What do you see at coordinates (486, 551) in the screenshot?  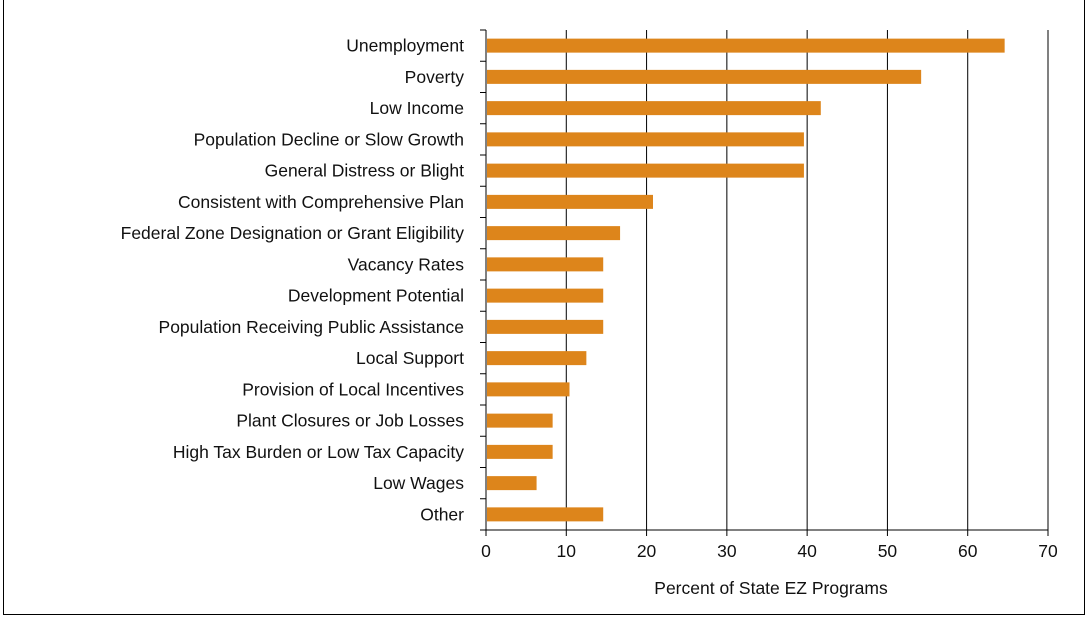 I see `x-tick-label: 0` at bounding box center [486, 551].